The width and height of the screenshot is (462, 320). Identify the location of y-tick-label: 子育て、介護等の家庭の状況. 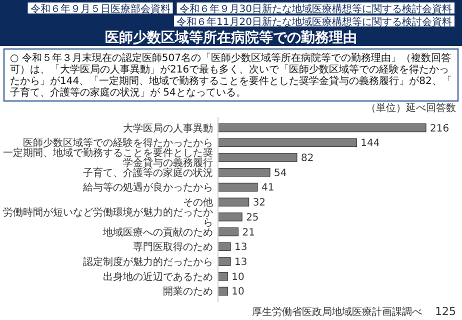
(148, 172).